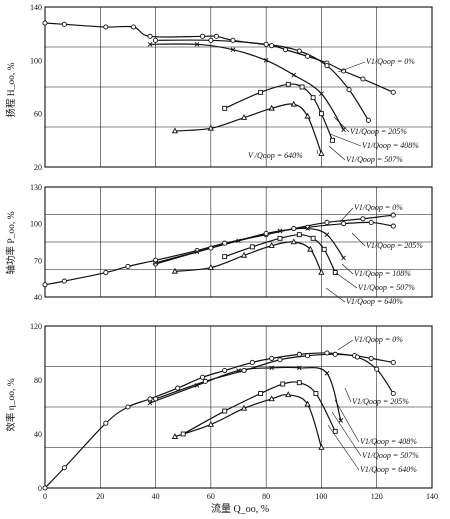 The image size is (450, 519). Describe the element at coordinates (240, 496) in the screenshot. I see `efficiency-x-ticks: 0 20 40 60 80 100 120 140` at that location.